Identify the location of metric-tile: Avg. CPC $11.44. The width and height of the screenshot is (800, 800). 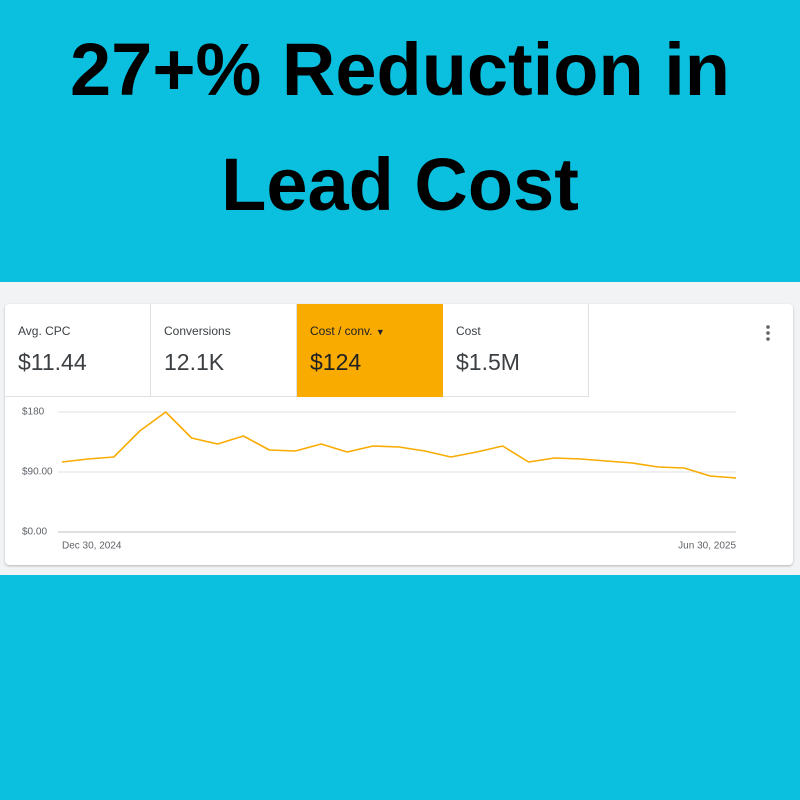
(78, 350).